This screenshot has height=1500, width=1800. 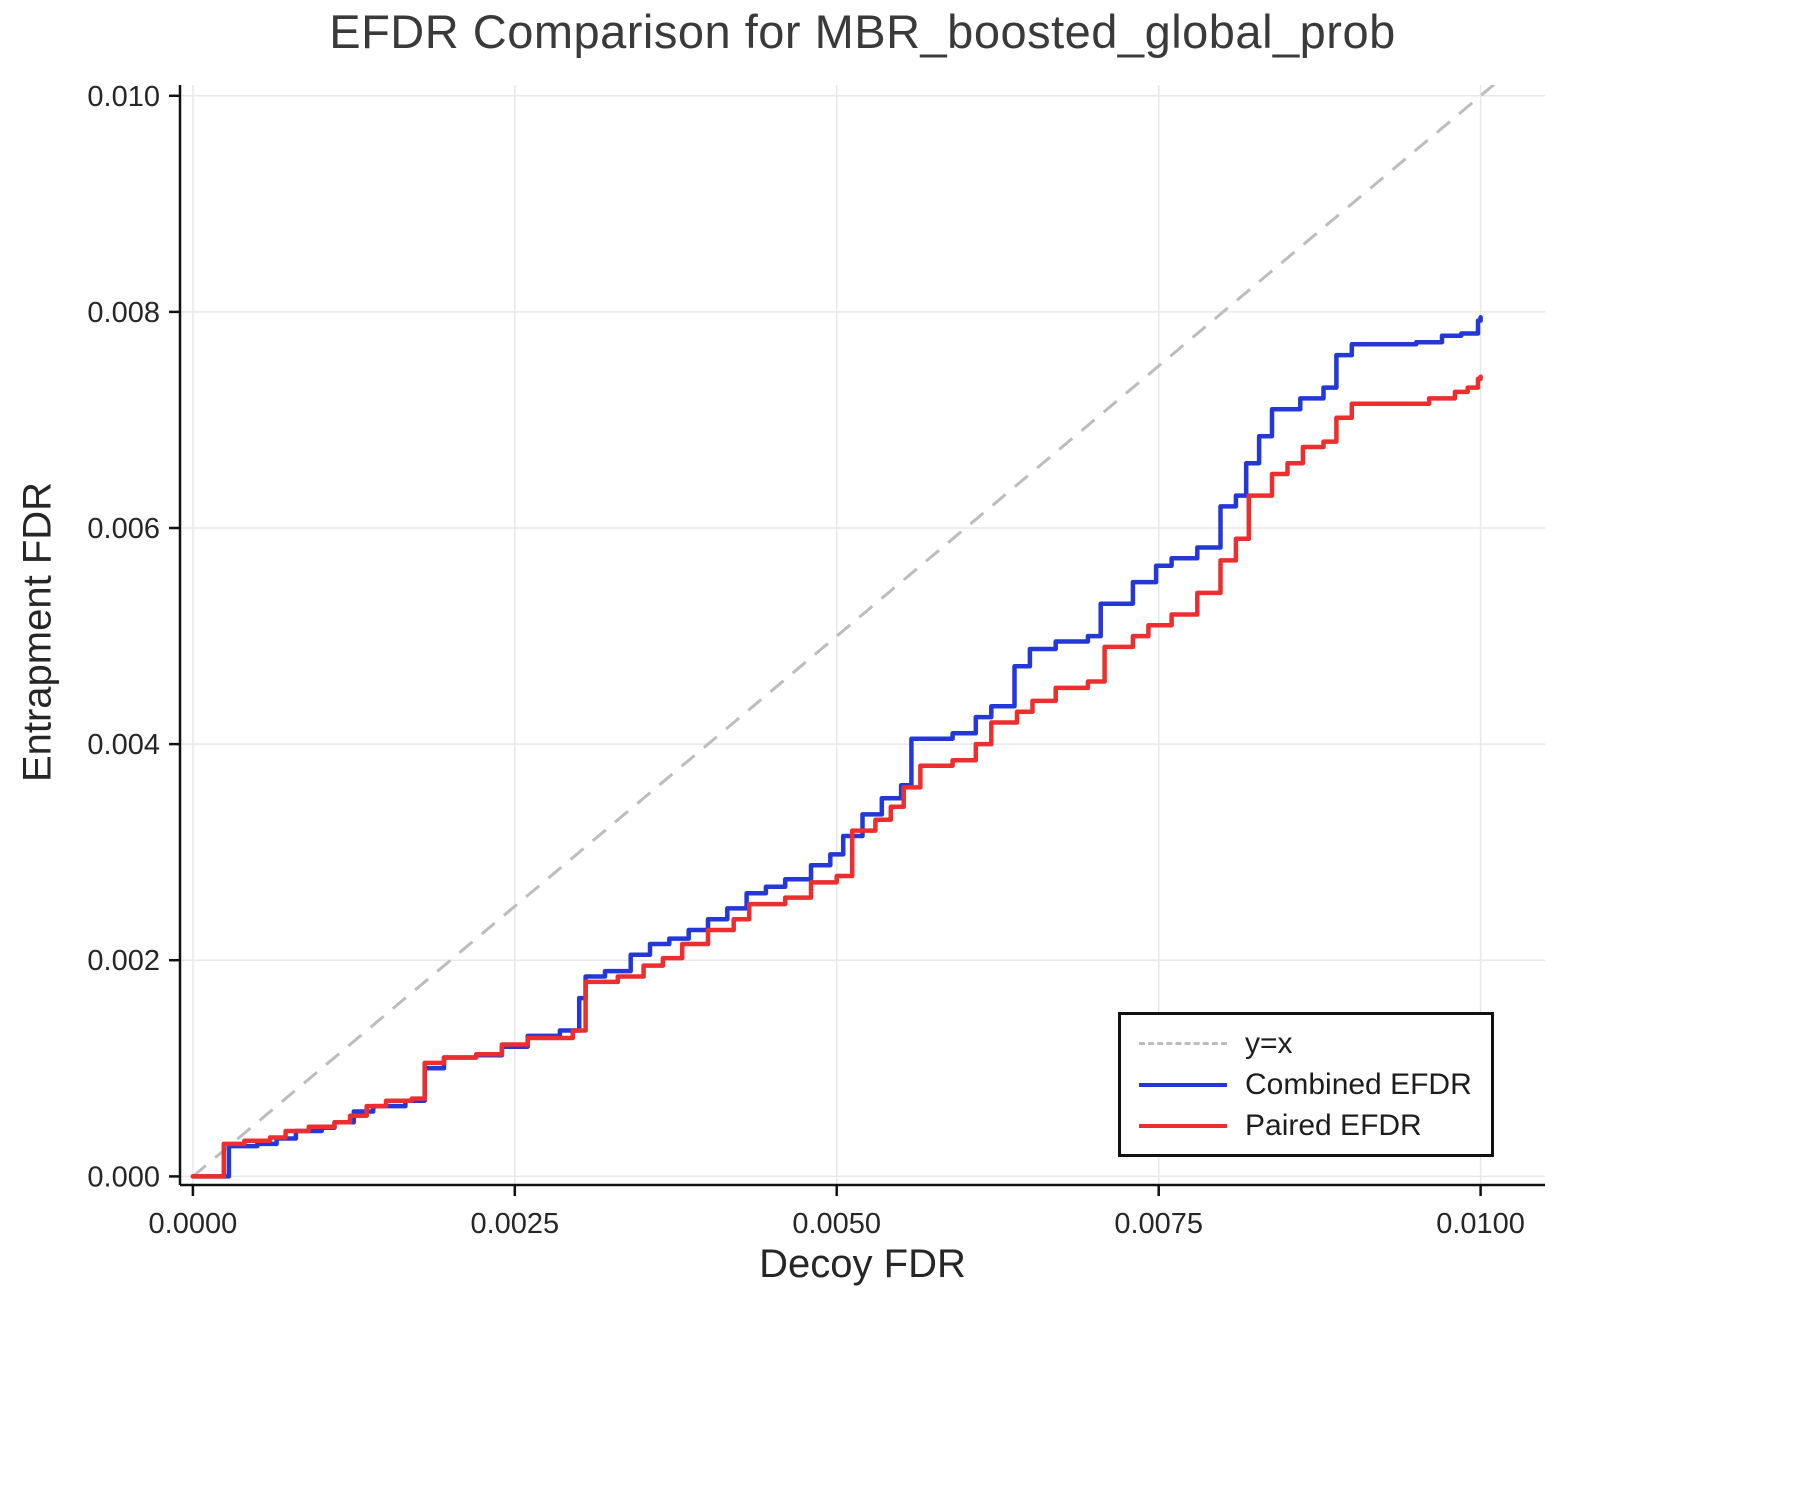 I want to click on legend-line-sample-combined-efdr, so click(x=1183, y=1084).